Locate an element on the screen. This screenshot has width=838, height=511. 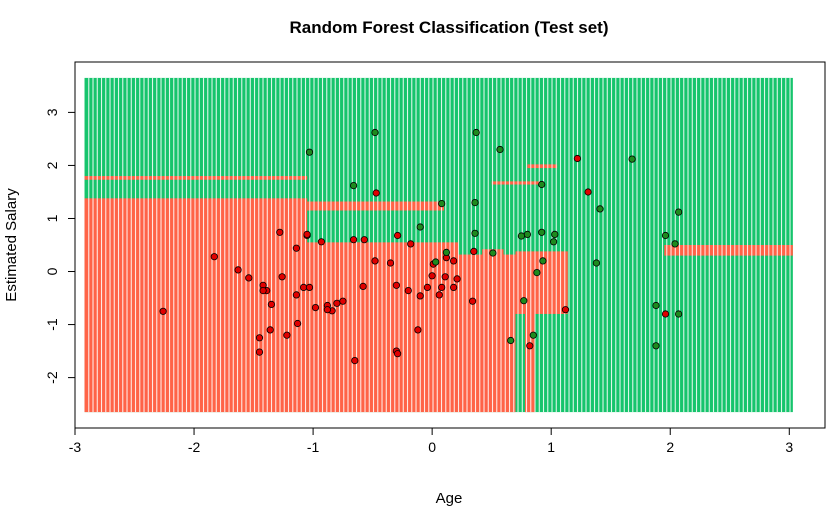
x-tick-label: -1 is located at coordinates (313, 447).